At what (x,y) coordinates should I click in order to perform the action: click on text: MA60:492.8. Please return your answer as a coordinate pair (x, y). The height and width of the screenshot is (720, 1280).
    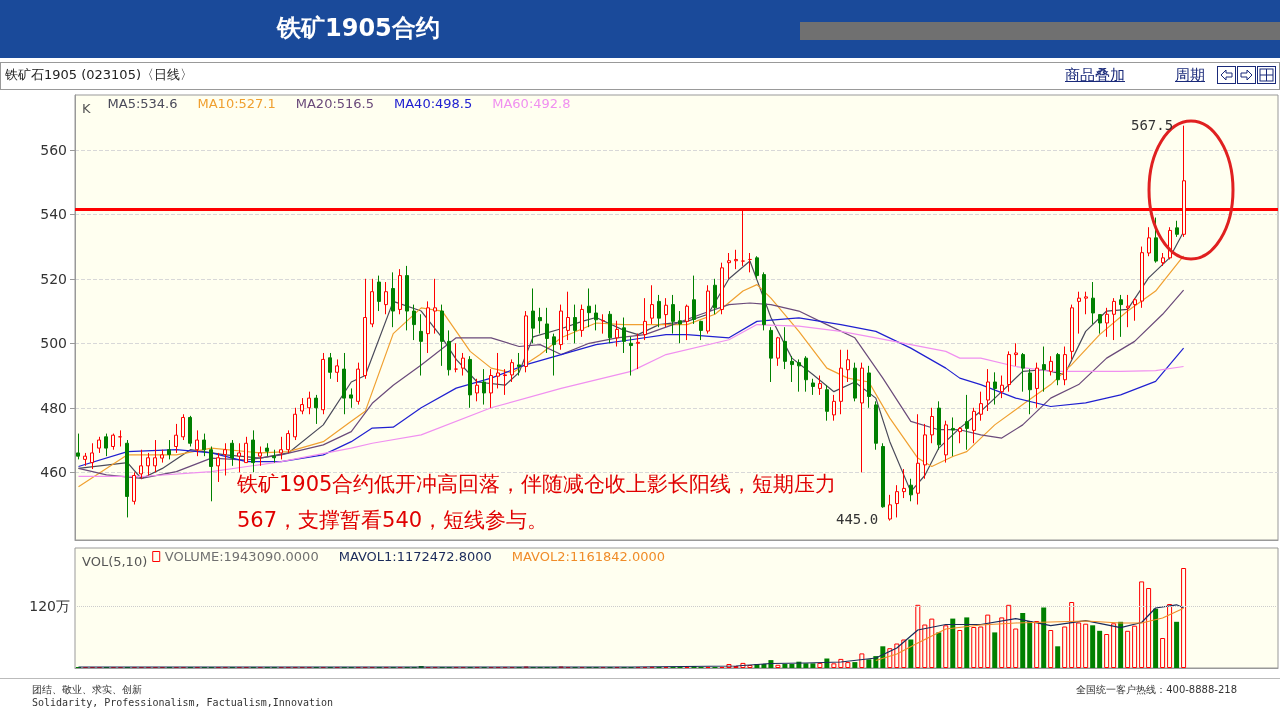
    Looking at the image, I should click on (531, 103).